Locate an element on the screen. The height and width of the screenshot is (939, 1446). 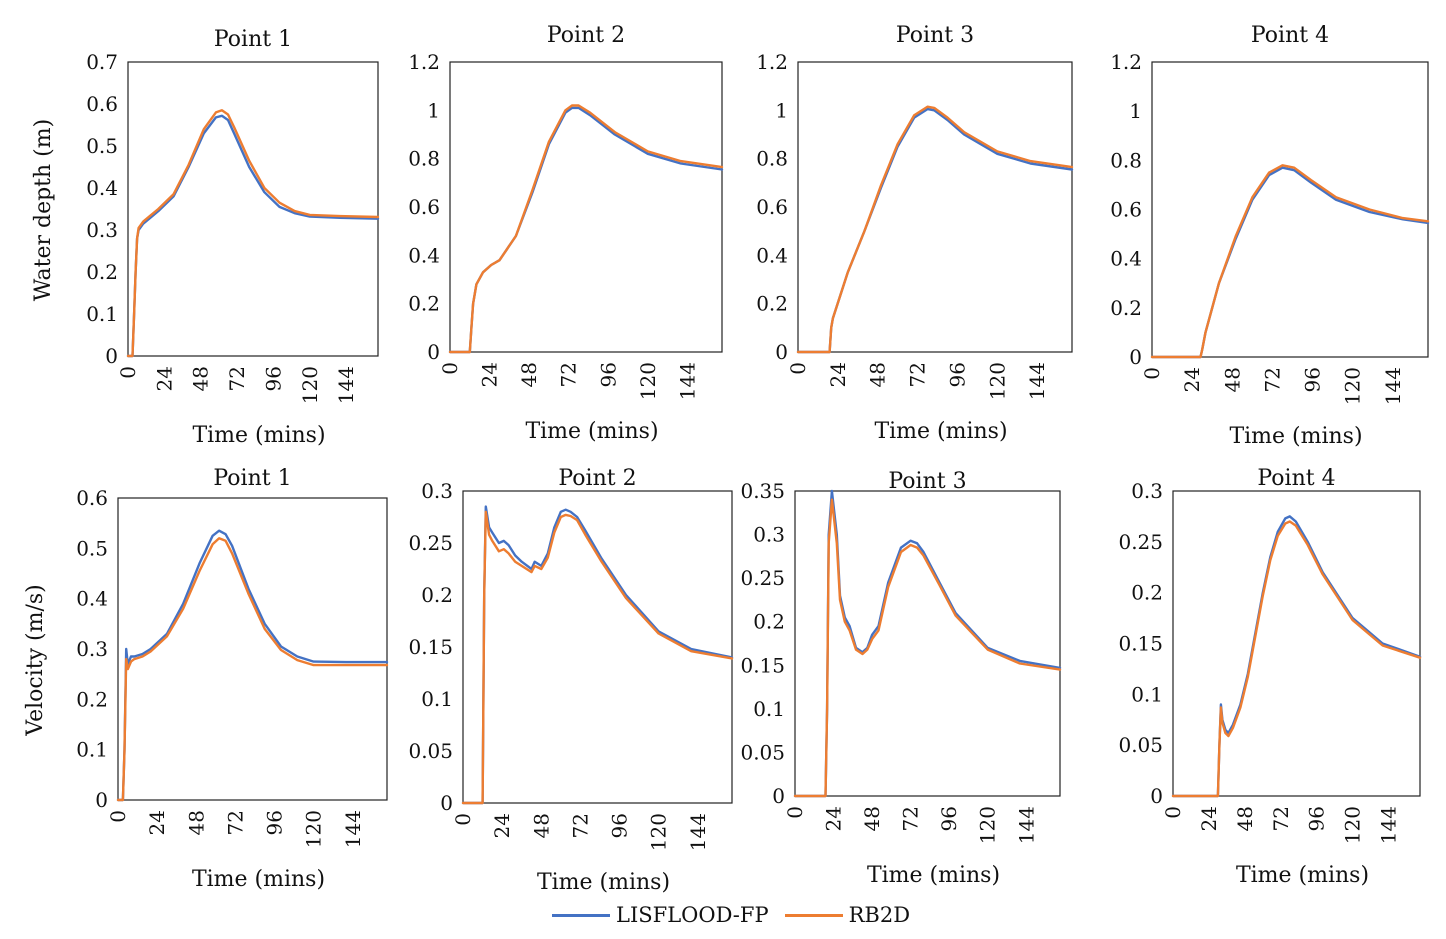
panel-title: Point 4 is located at coordinates (1290, 35).